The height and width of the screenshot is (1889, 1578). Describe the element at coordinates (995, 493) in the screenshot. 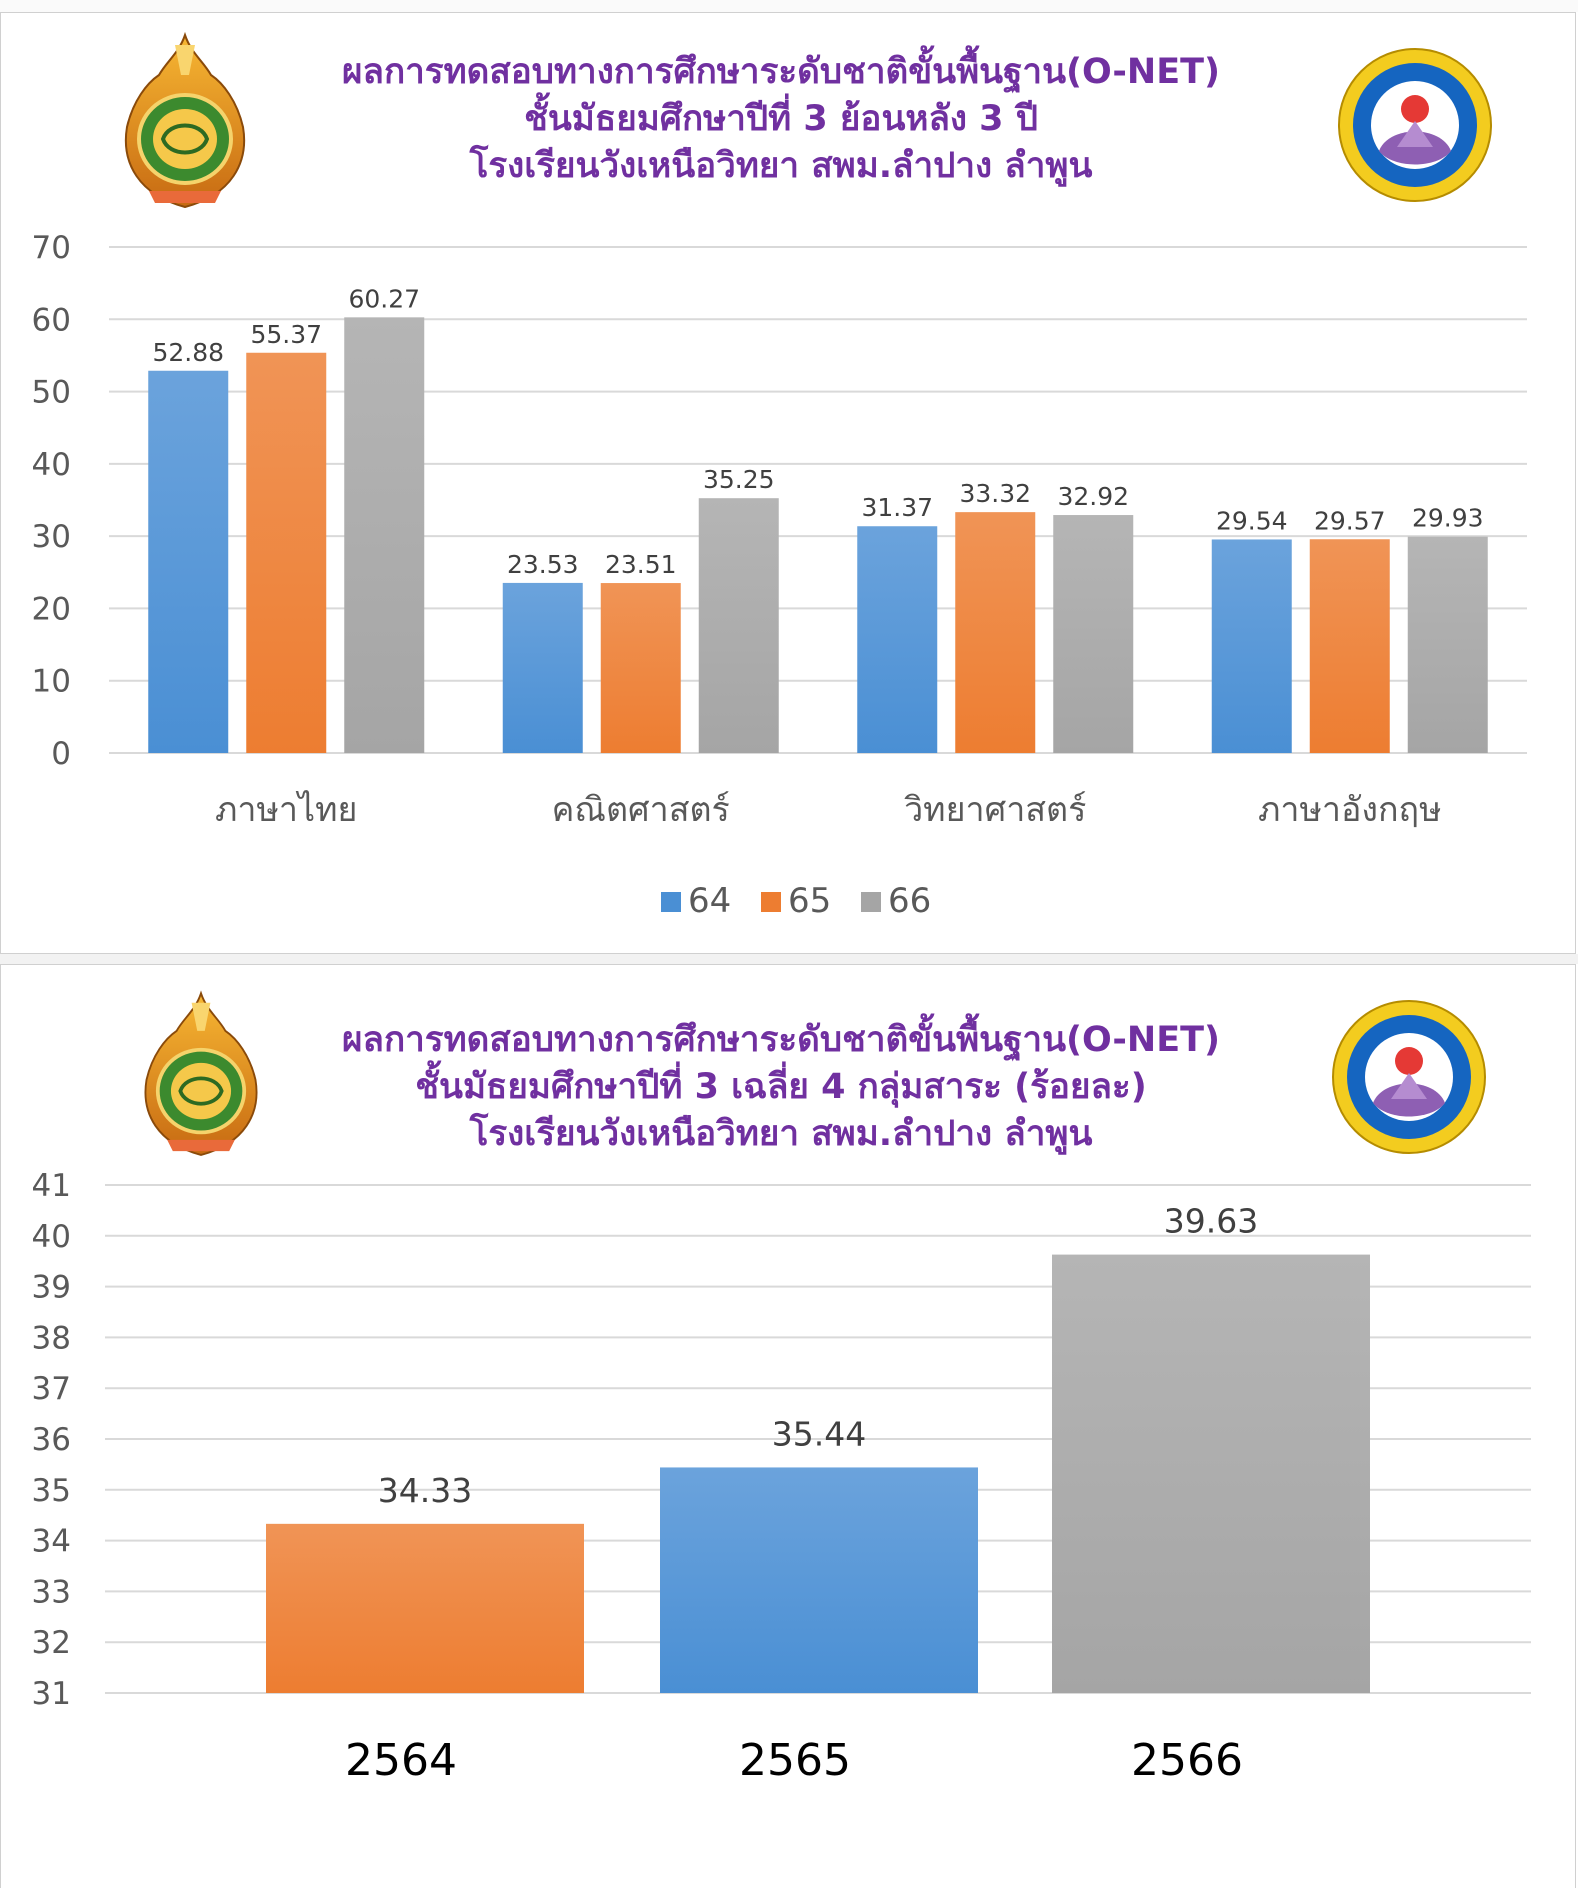

I see `data-label: 33.32` at that location.